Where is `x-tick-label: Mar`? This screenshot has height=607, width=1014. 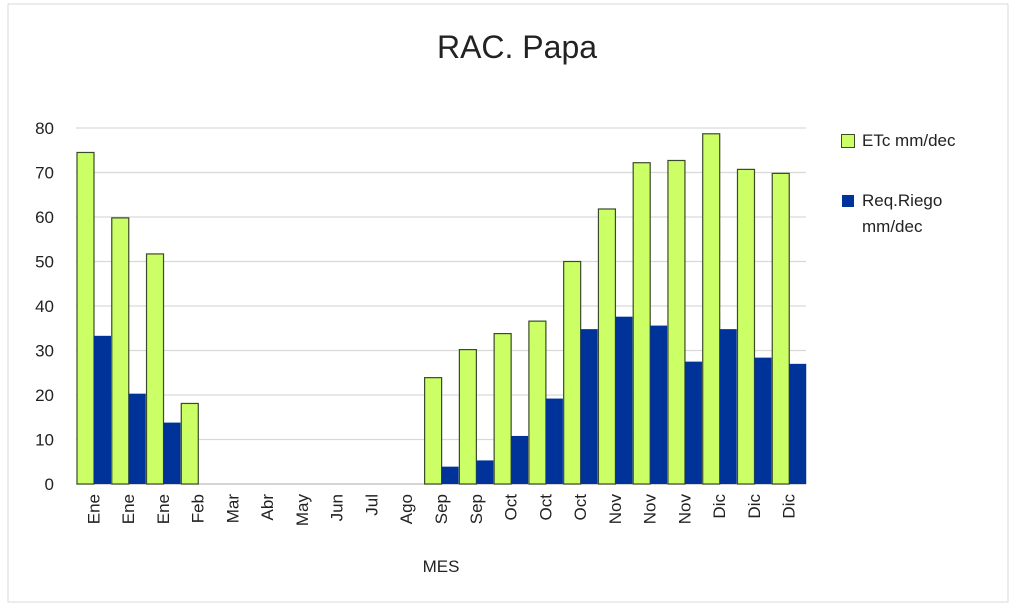
x-tick-label: Mar is located at coordinates (232, 509).